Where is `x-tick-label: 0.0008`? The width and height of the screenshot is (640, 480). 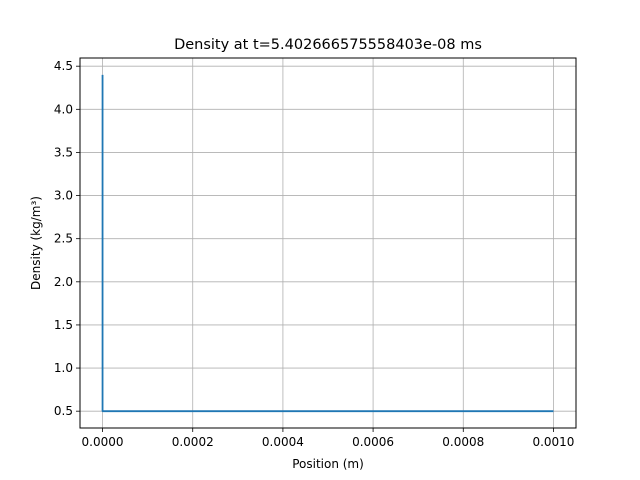 x-tick-label: 0.0008 is located at coordinates (463, 442).